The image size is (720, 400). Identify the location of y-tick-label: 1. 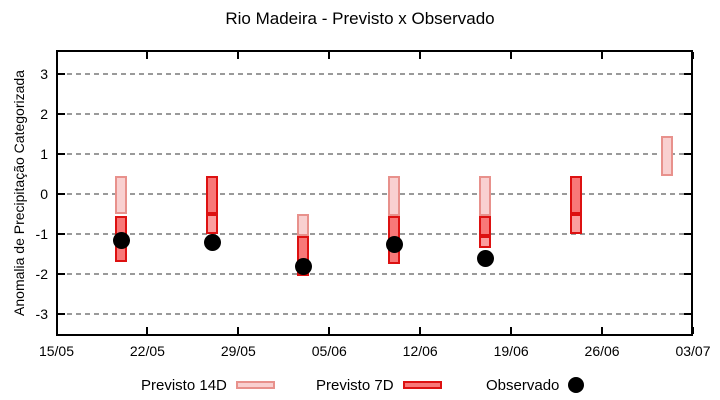
(44, 154).